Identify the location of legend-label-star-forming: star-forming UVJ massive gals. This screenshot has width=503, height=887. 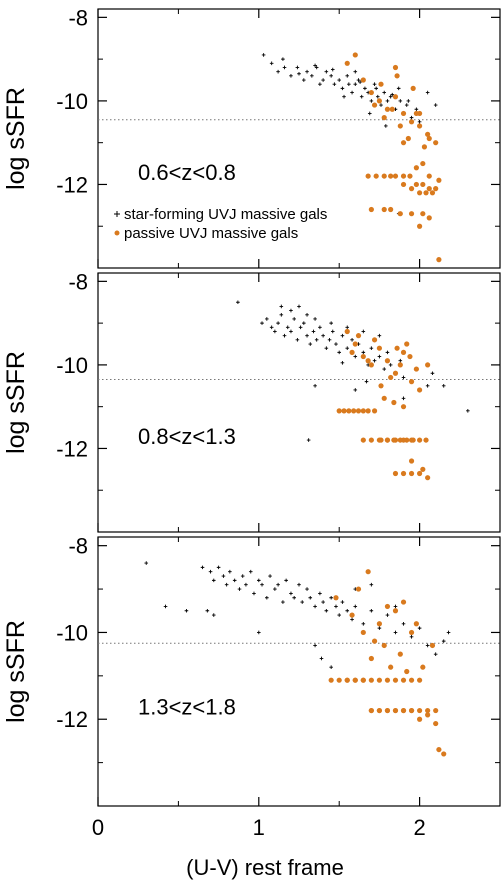
(225, 214).